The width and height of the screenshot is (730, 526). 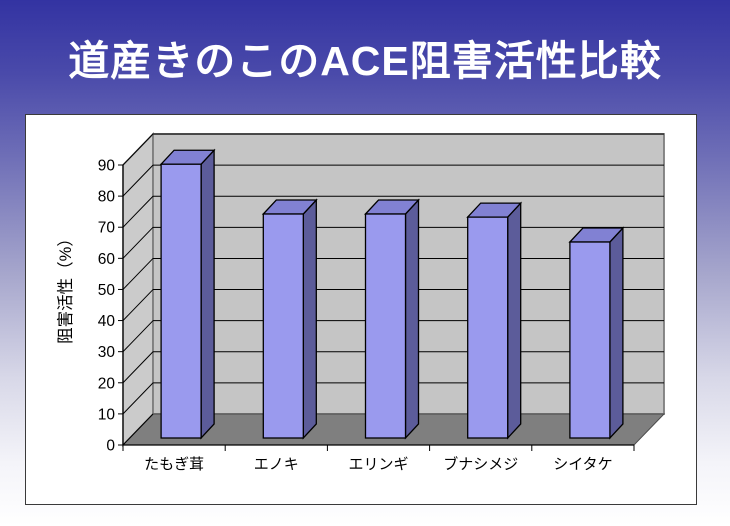 What do you see at coordinates (110, 446) in the screenshot?
I see `y-tick-label: 0` at bounding box center [110, 446].